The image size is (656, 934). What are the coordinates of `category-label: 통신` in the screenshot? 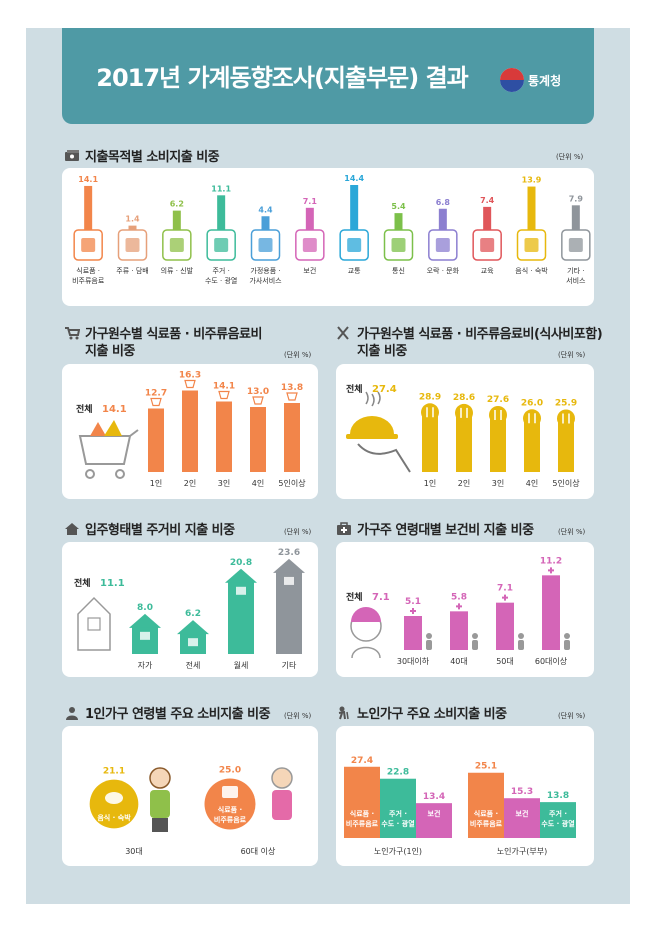 It's located at (398, 270).